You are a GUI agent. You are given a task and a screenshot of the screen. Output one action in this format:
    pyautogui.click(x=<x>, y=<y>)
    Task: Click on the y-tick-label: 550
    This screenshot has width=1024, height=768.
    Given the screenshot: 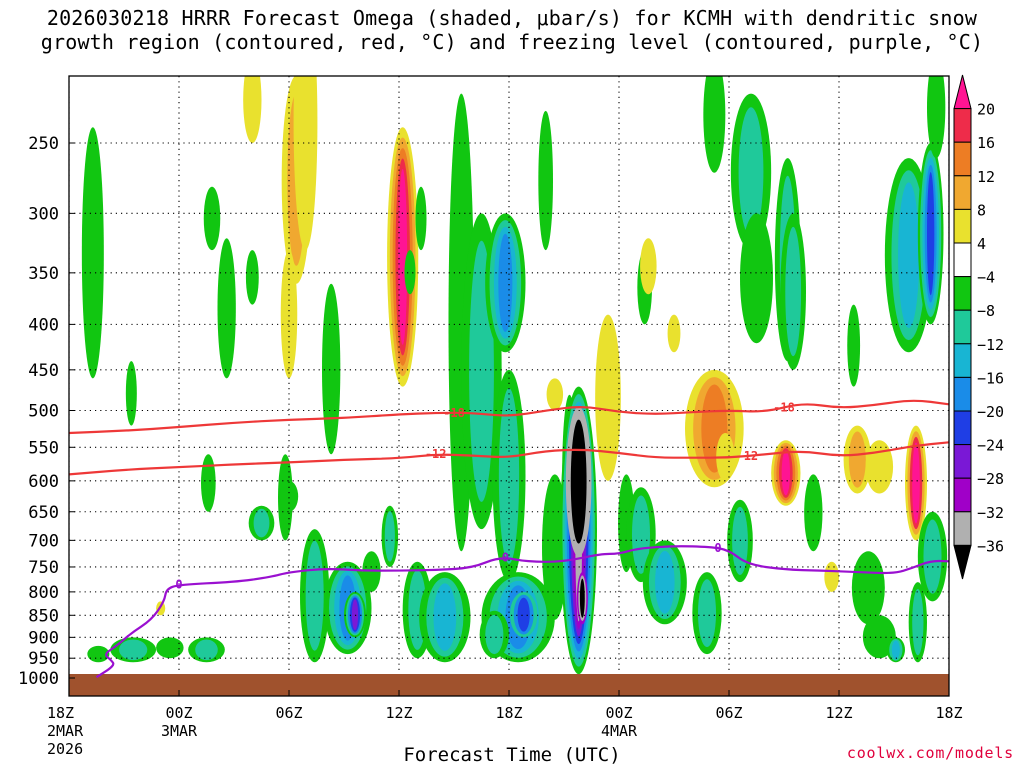 What is the action you would take?
    pyautogui.click(x=43, y=448)
    